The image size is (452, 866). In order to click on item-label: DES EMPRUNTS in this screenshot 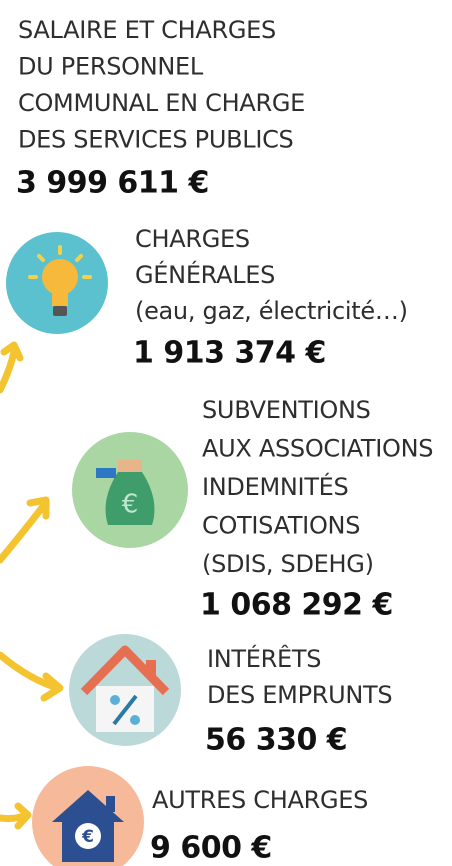, I will do `click(299, 695)`.